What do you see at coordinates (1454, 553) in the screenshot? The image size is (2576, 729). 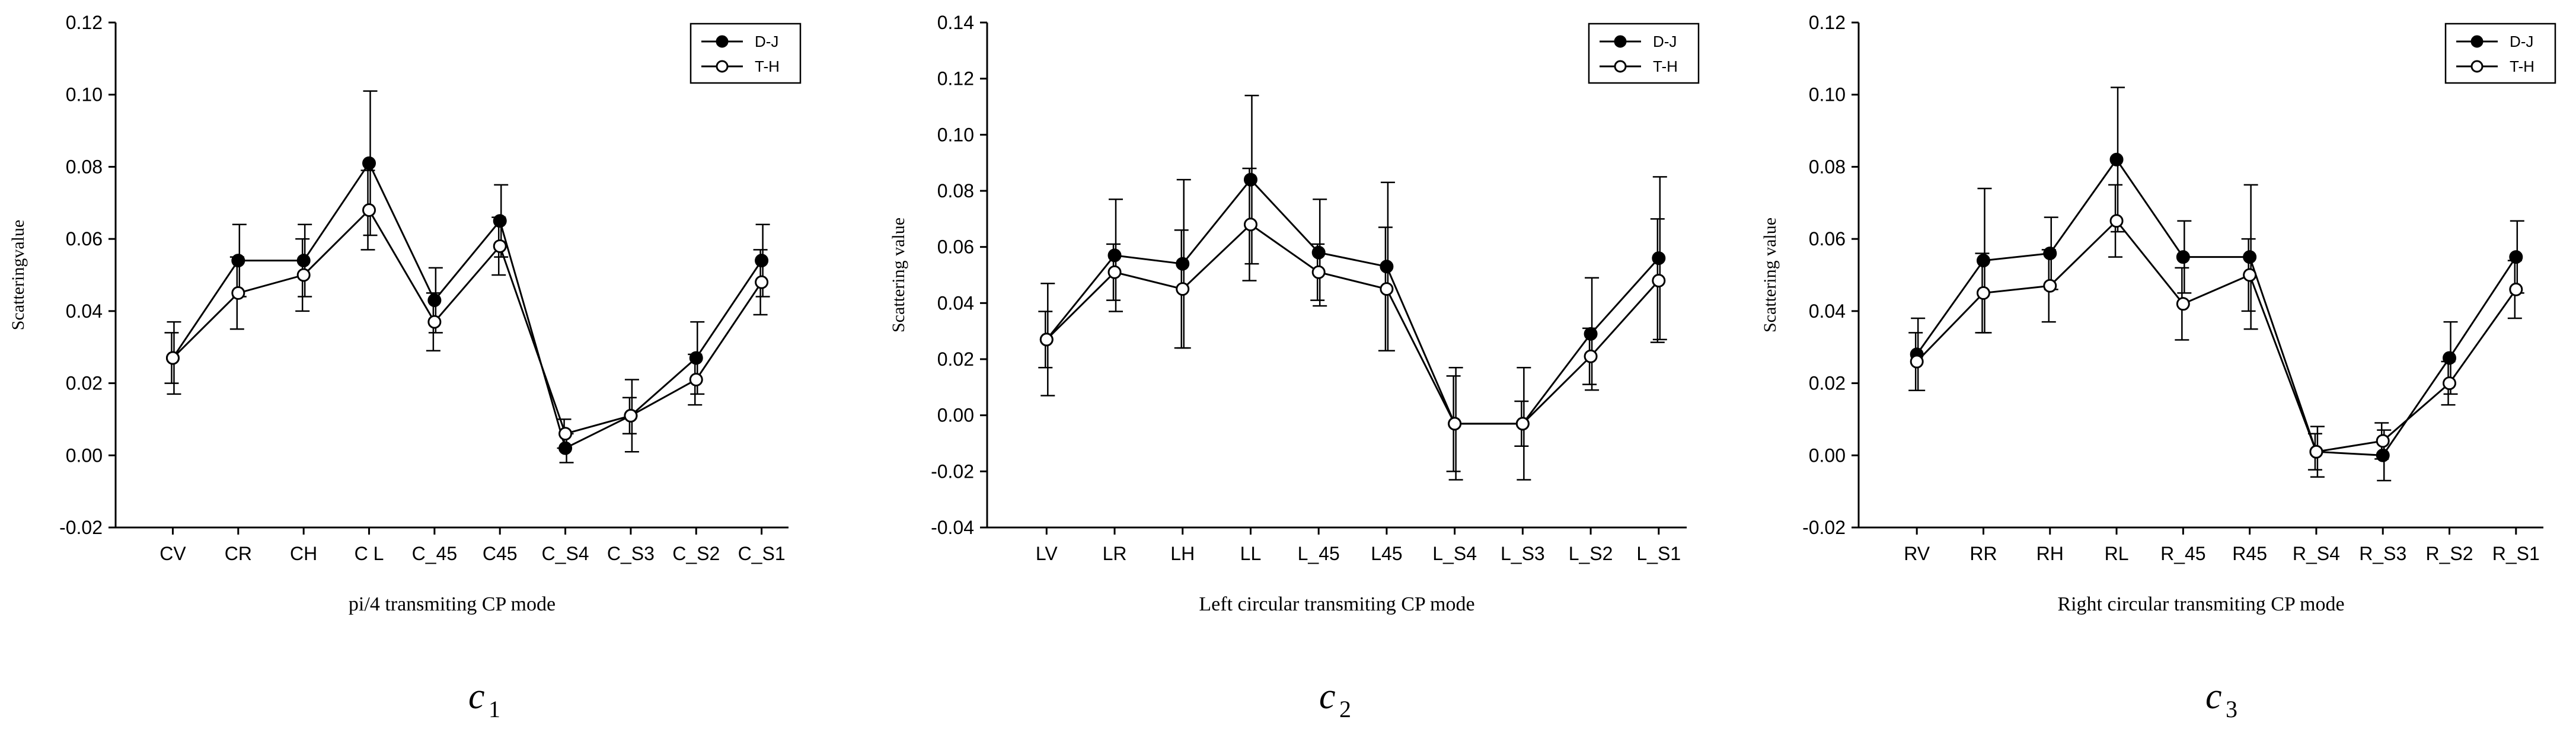 I see `x-tick-label: L_S4` at bounding box center [1454, 553].